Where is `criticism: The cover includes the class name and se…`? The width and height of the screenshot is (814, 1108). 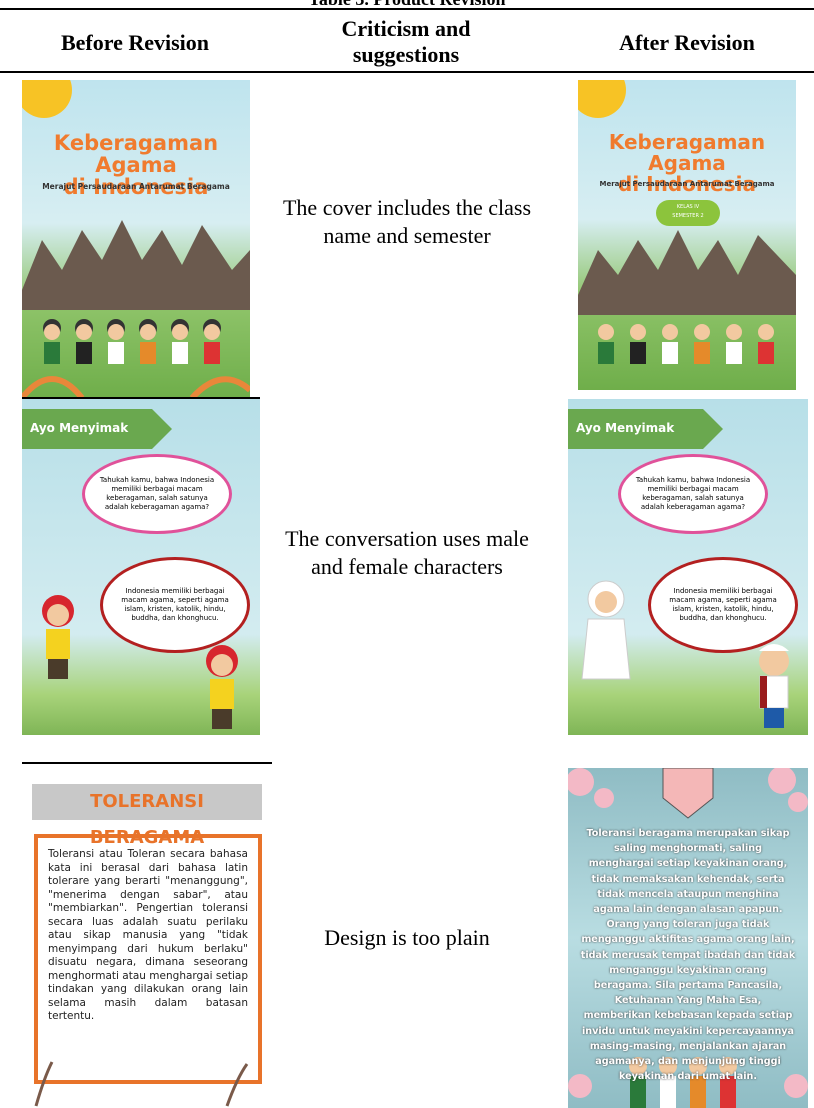
criticism: The cover includes the class name and se… is located at coordinates (406, 221).